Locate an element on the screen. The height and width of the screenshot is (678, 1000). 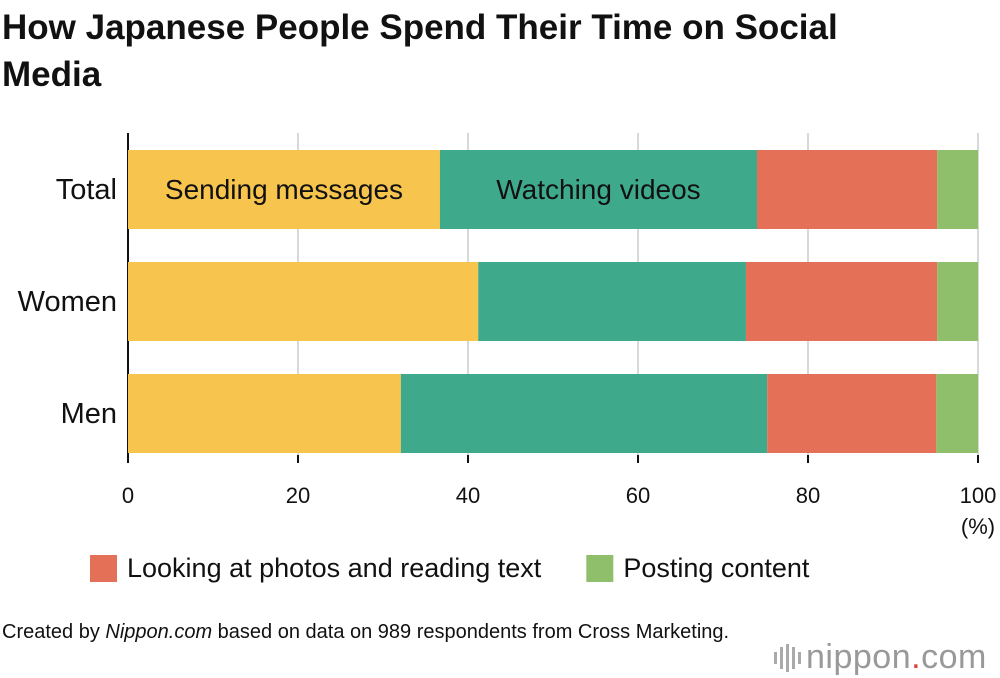
logo-text: com is located at coordinates (954, 657).